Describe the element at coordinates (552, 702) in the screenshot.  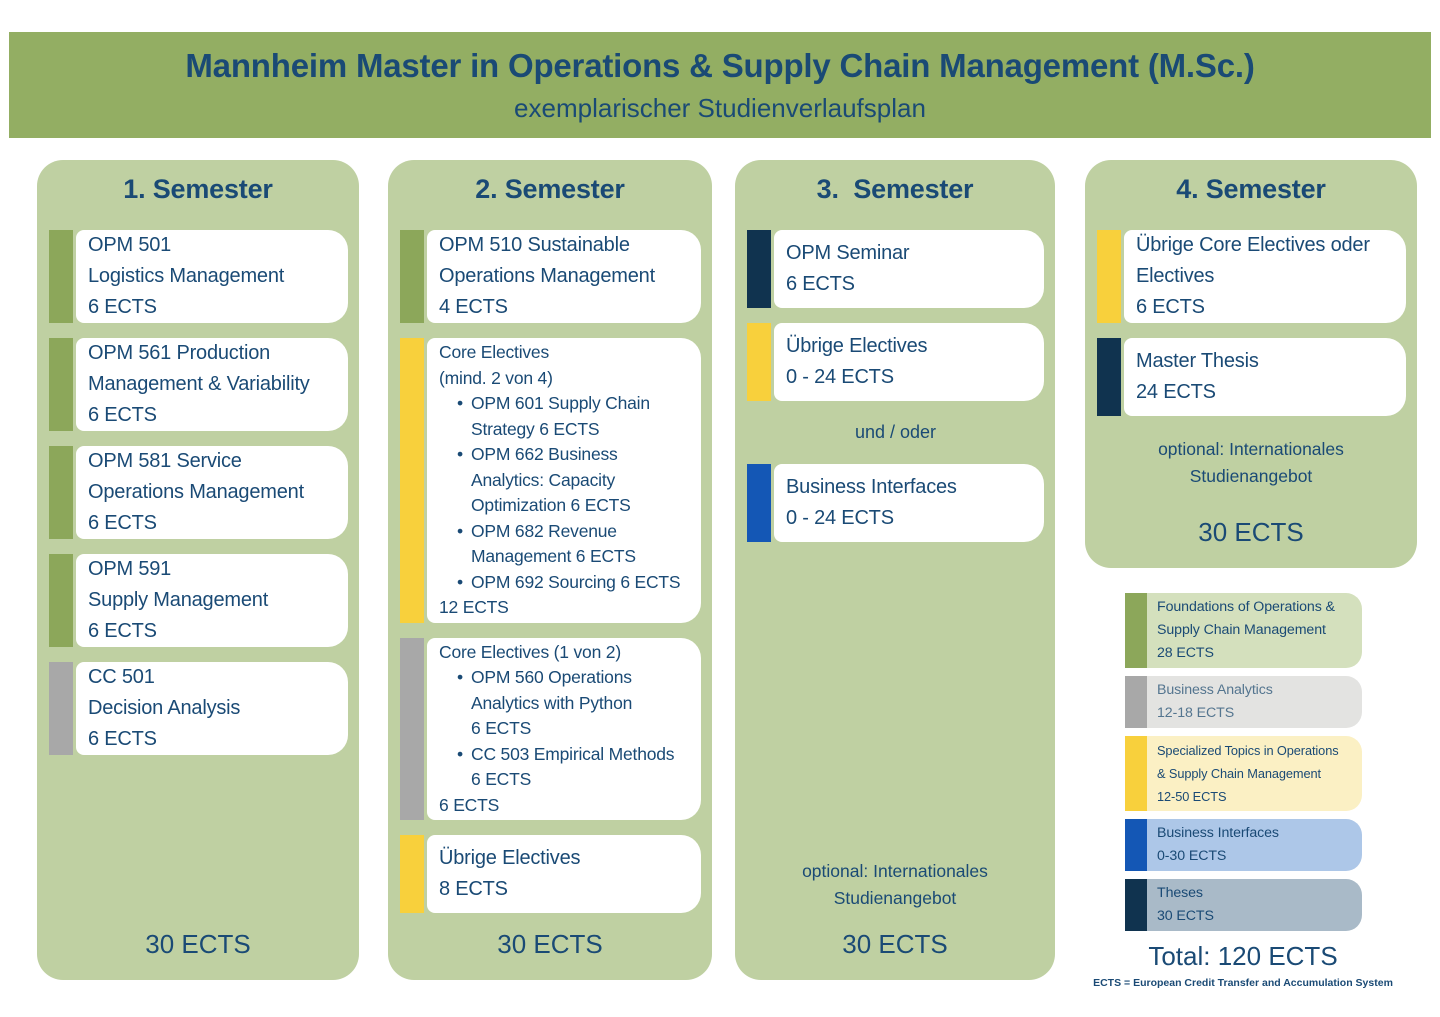
I see `course-line: Analytics with Python` at that location.